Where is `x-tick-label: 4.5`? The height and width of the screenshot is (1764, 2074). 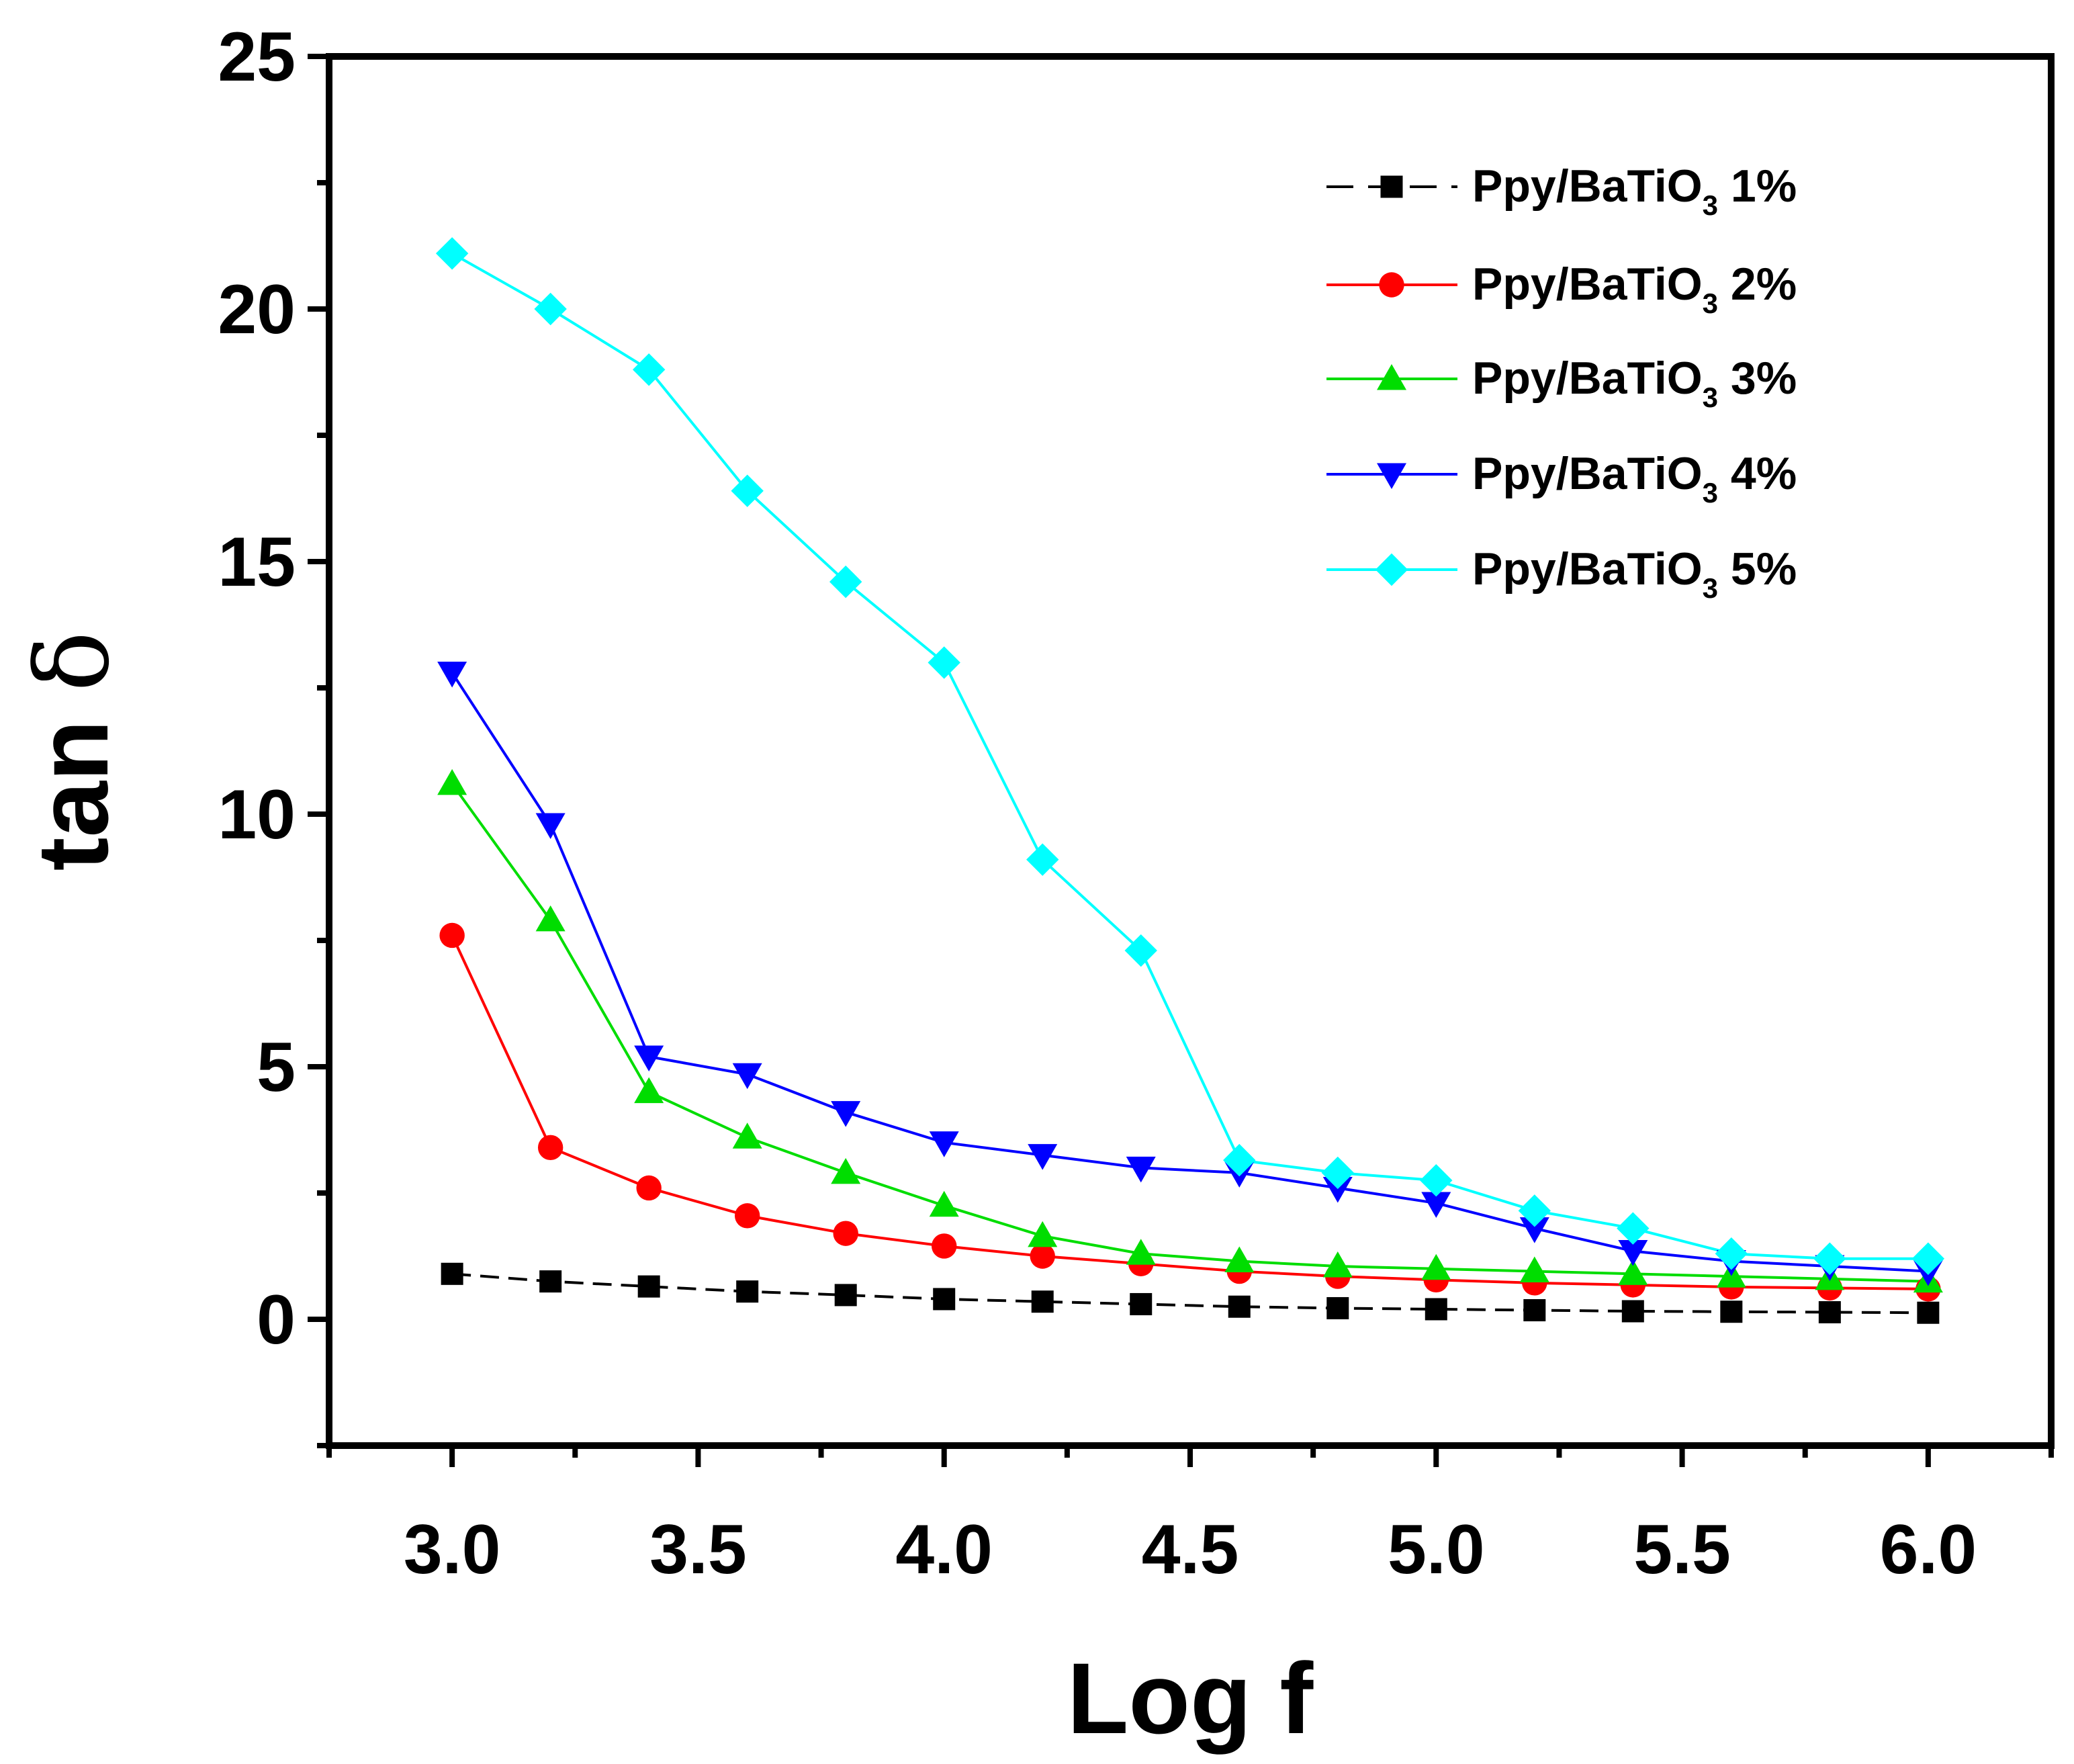 x-tick-label: 4.5 is located at coordinates (1190, 1550).